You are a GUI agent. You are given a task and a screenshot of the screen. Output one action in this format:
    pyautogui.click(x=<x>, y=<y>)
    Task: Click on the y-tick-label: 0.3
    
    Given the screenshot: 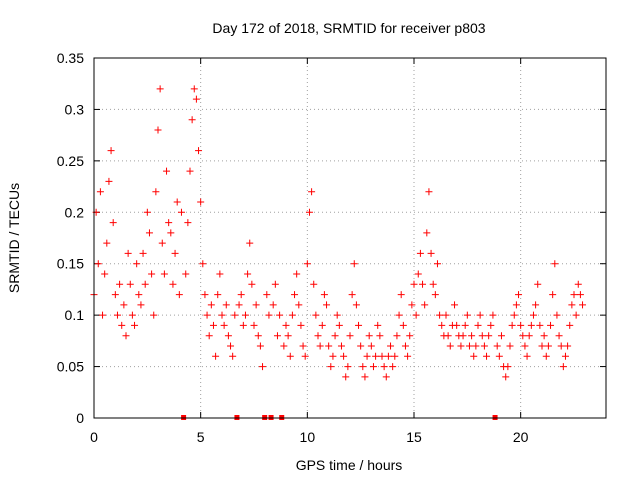 What is the action you would take?
    pyautogui.click(x=75, y=109)
    